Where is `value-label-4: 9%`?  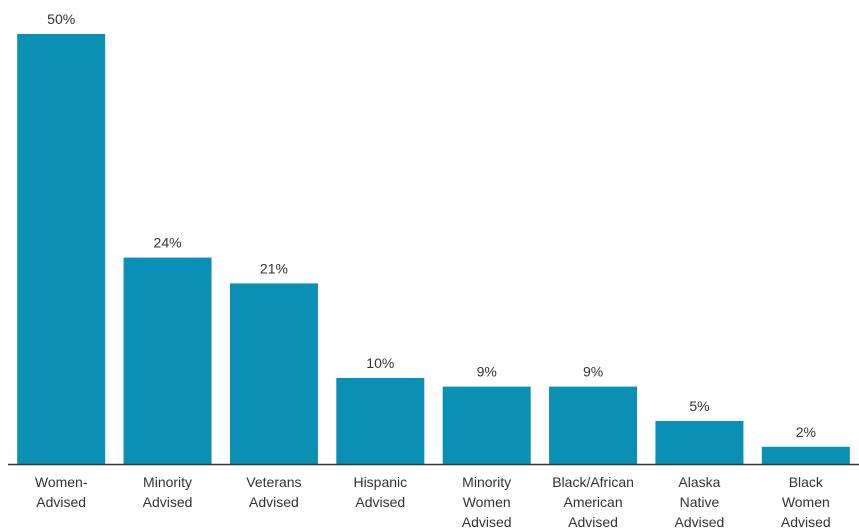 value-label-4: 9% is located at coordinates (487, 372).